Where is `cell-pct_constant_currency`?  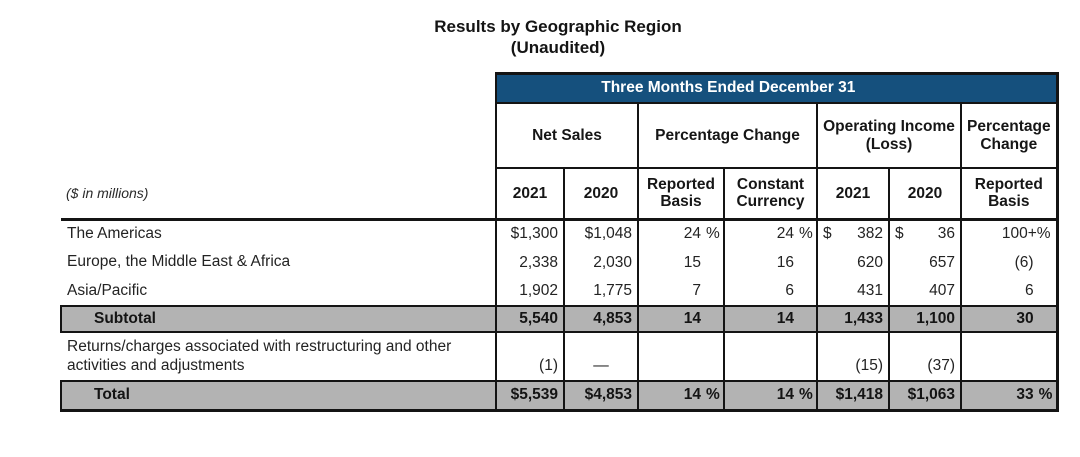 cell-pct_constant_currency is located at coordinates (770, 356).